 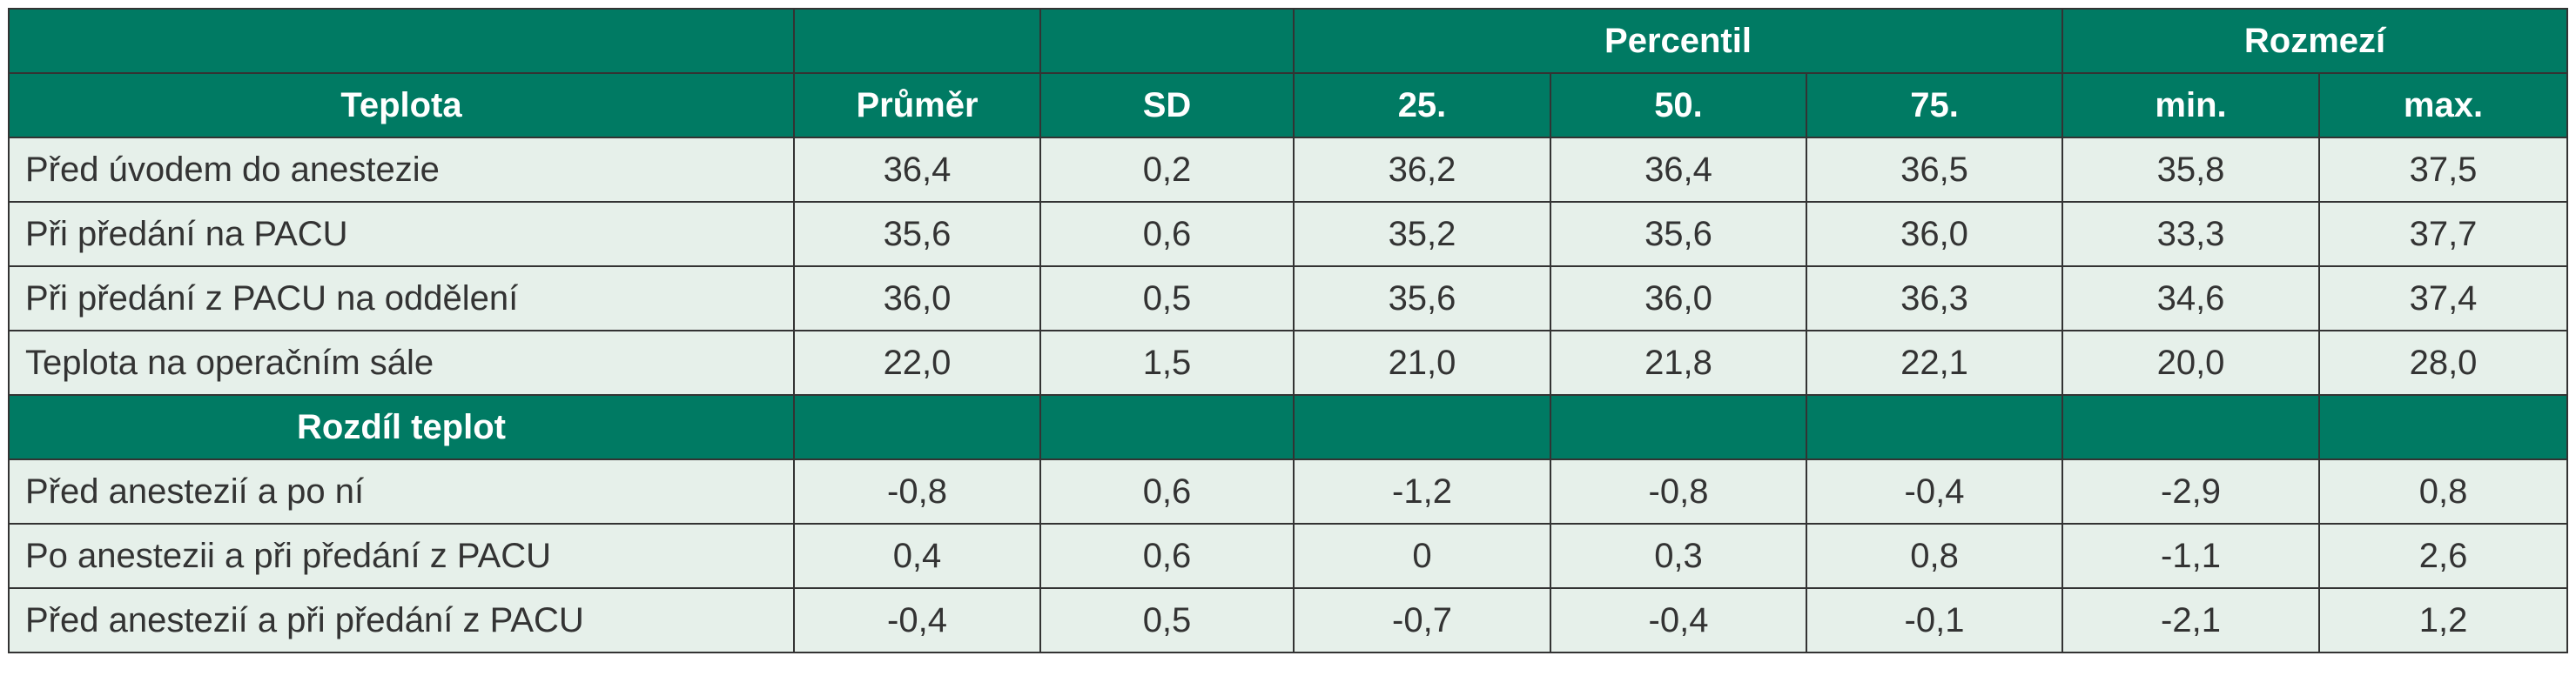 What do you see at coordinates (1934, 363) in the screenshot?
I see `value-cell: 22,1` at bounding box center [1934, 363].